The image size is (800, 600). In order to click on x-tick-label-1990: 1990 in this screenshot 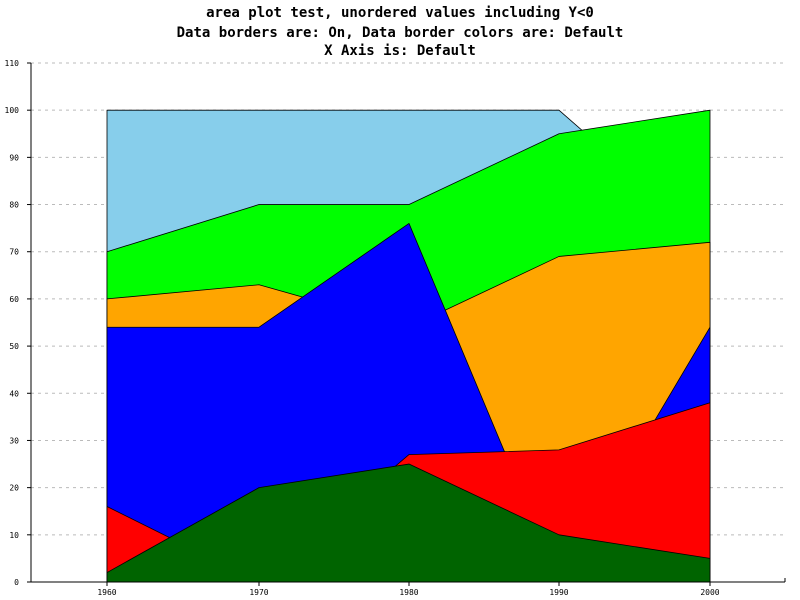, I will do `click(558, 592)`.